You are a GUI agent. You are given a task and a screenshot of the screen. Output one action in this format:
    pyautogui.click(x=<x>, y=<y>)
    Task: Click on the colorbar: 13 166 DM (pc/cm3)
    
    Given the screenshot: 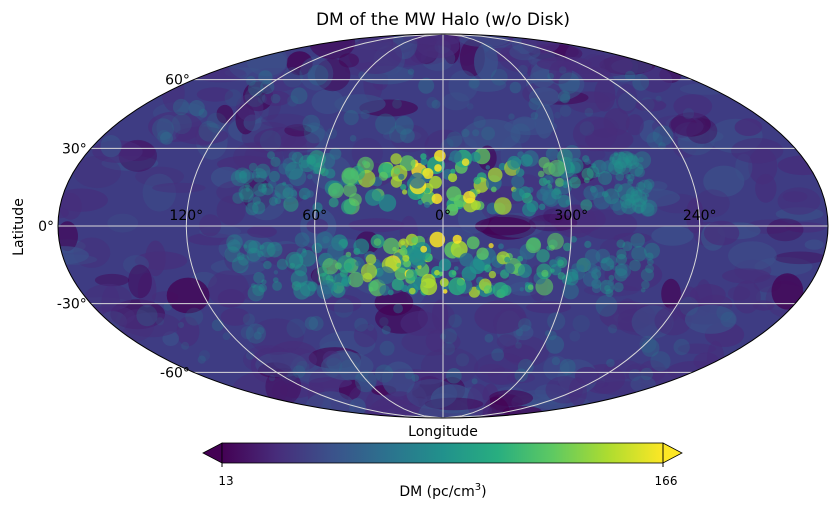 What is the action you would take?
    pyautogui.click(x=442, y=471)
    